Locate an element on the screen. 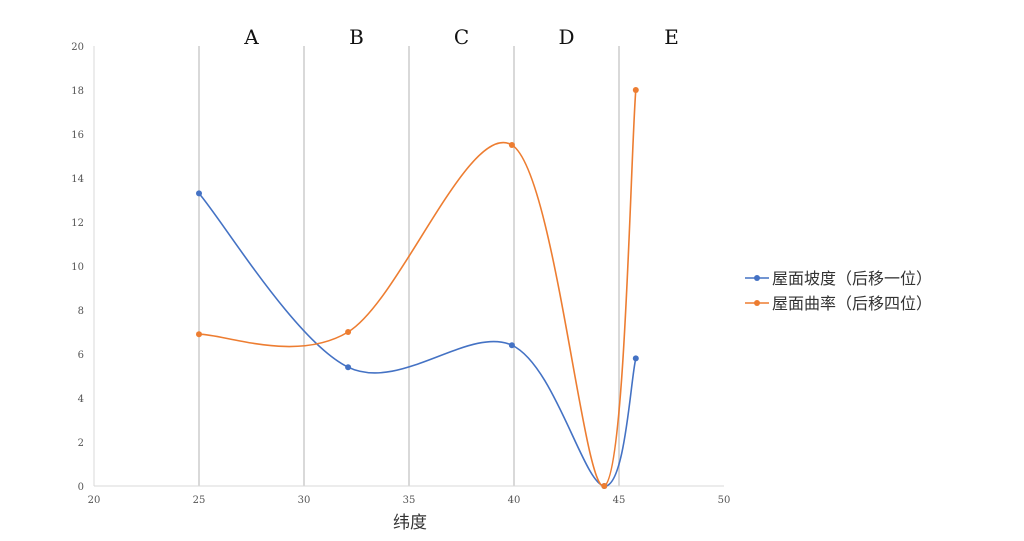  x-axis-title: 纬度 is located at coordinates (410, 523).